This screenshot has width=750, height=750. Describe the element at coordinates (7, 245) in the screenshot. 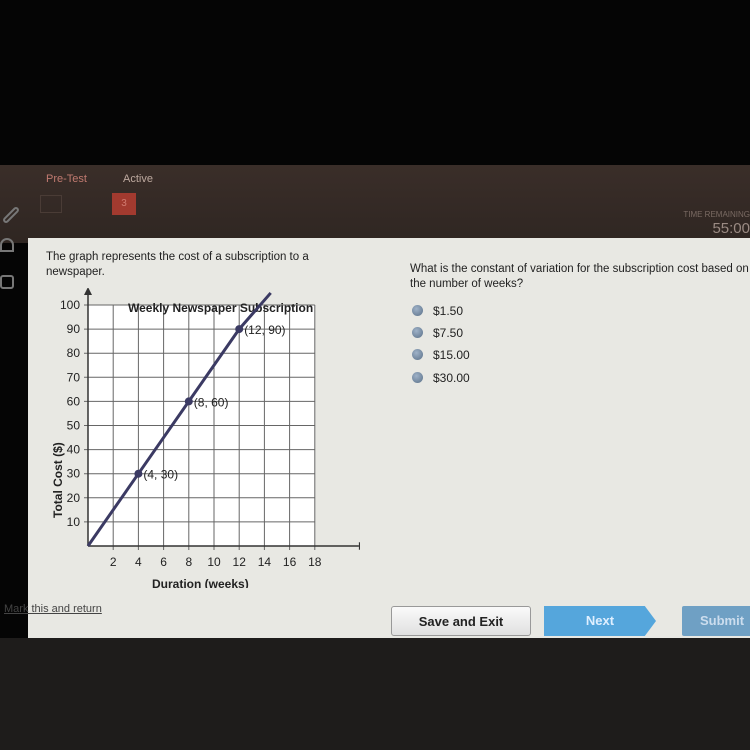

I see `headphones-icon` at that location.